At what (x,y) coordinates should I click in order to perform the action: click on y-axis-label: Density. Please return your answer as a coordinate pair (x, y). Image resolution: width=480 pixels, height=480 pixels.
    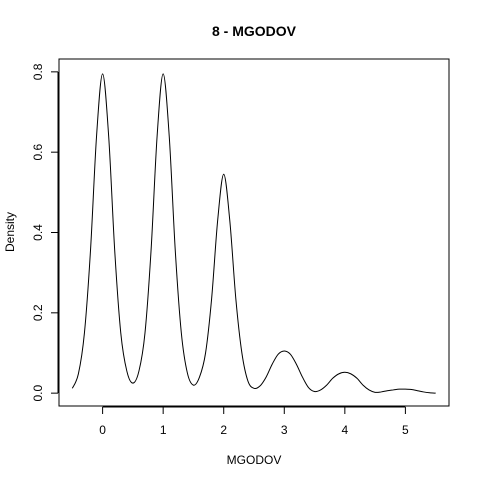
    Looking at the image, I should click on (10, 232).